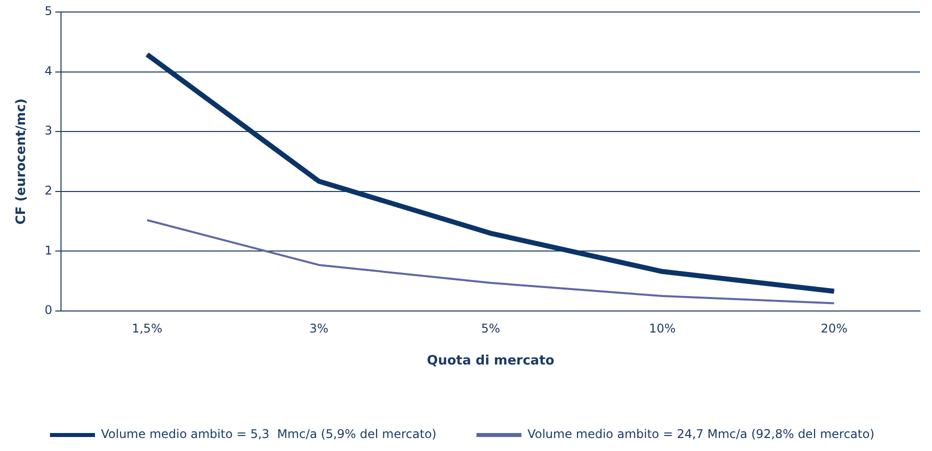 The width and height of the screenshot is (932, 451). I want to click on legend-label: Volume medio ambito = 5,3 Mmc/a (5,9% del mercato), so click(268, 434).